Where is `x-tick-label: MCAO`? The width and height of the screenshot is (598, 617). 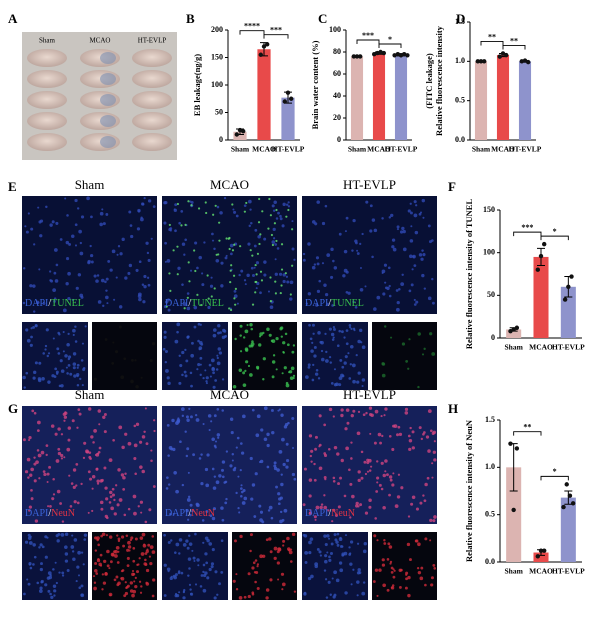
x-tick-label: MCAO is located at coordinates (503, 149).